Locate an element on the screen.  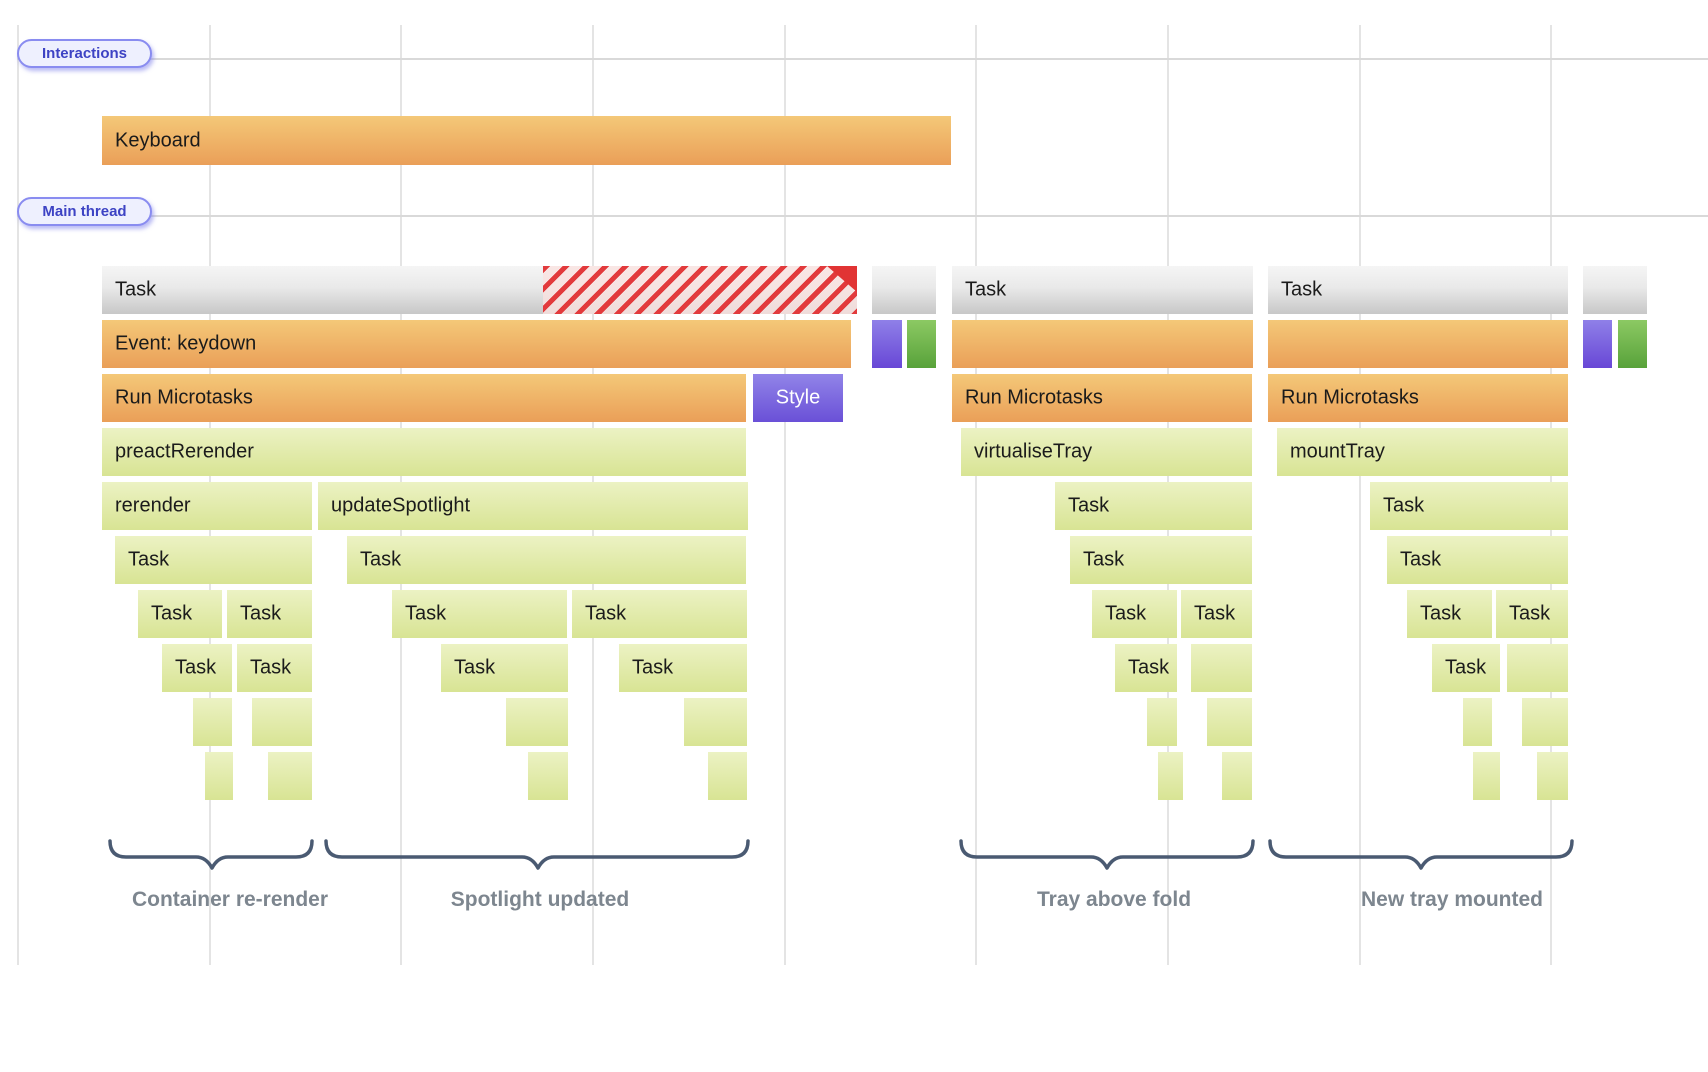
flame-bar-label: Event: keydown is located at coordinates (186, 343).